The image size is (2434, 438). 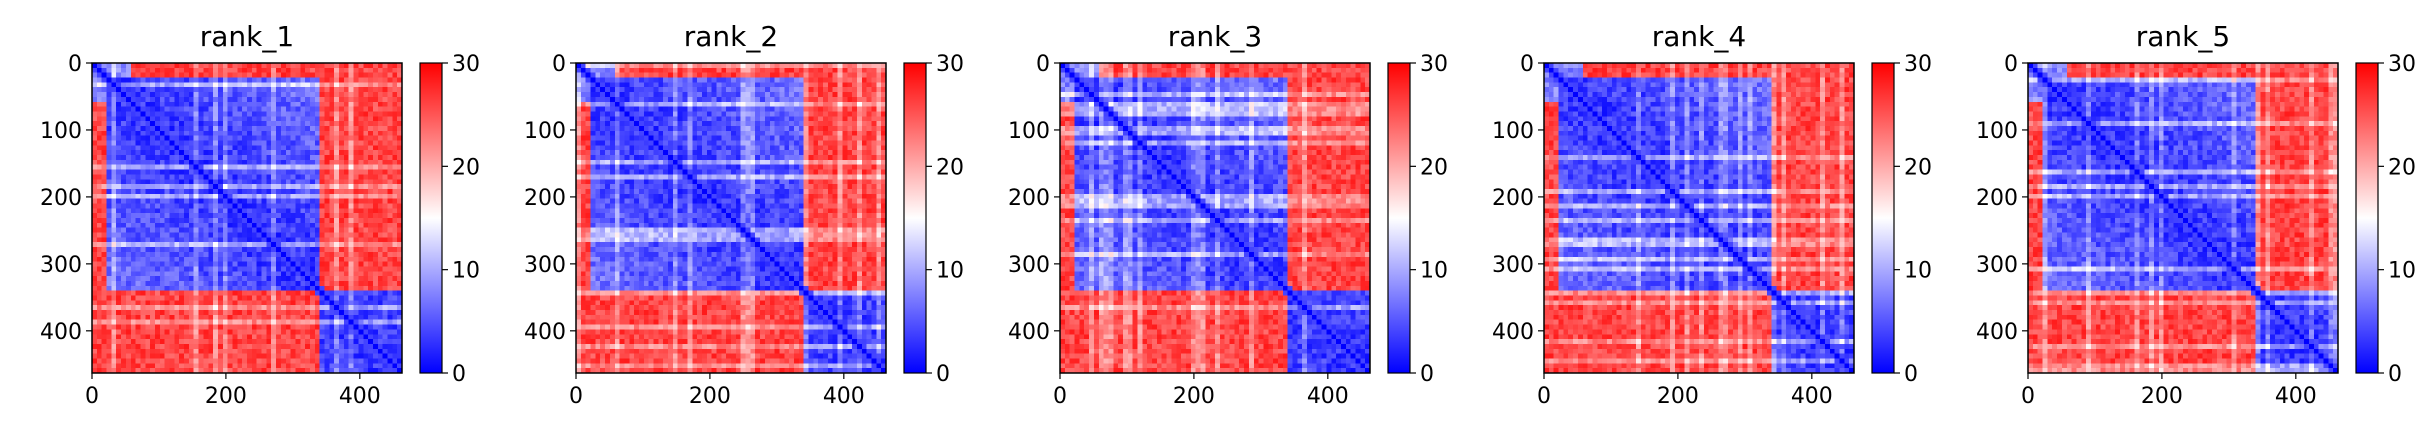 What do you see at coordinates (247, 218) in the screenshot?
I see `plot-frame` at bounding box center [247, 218].